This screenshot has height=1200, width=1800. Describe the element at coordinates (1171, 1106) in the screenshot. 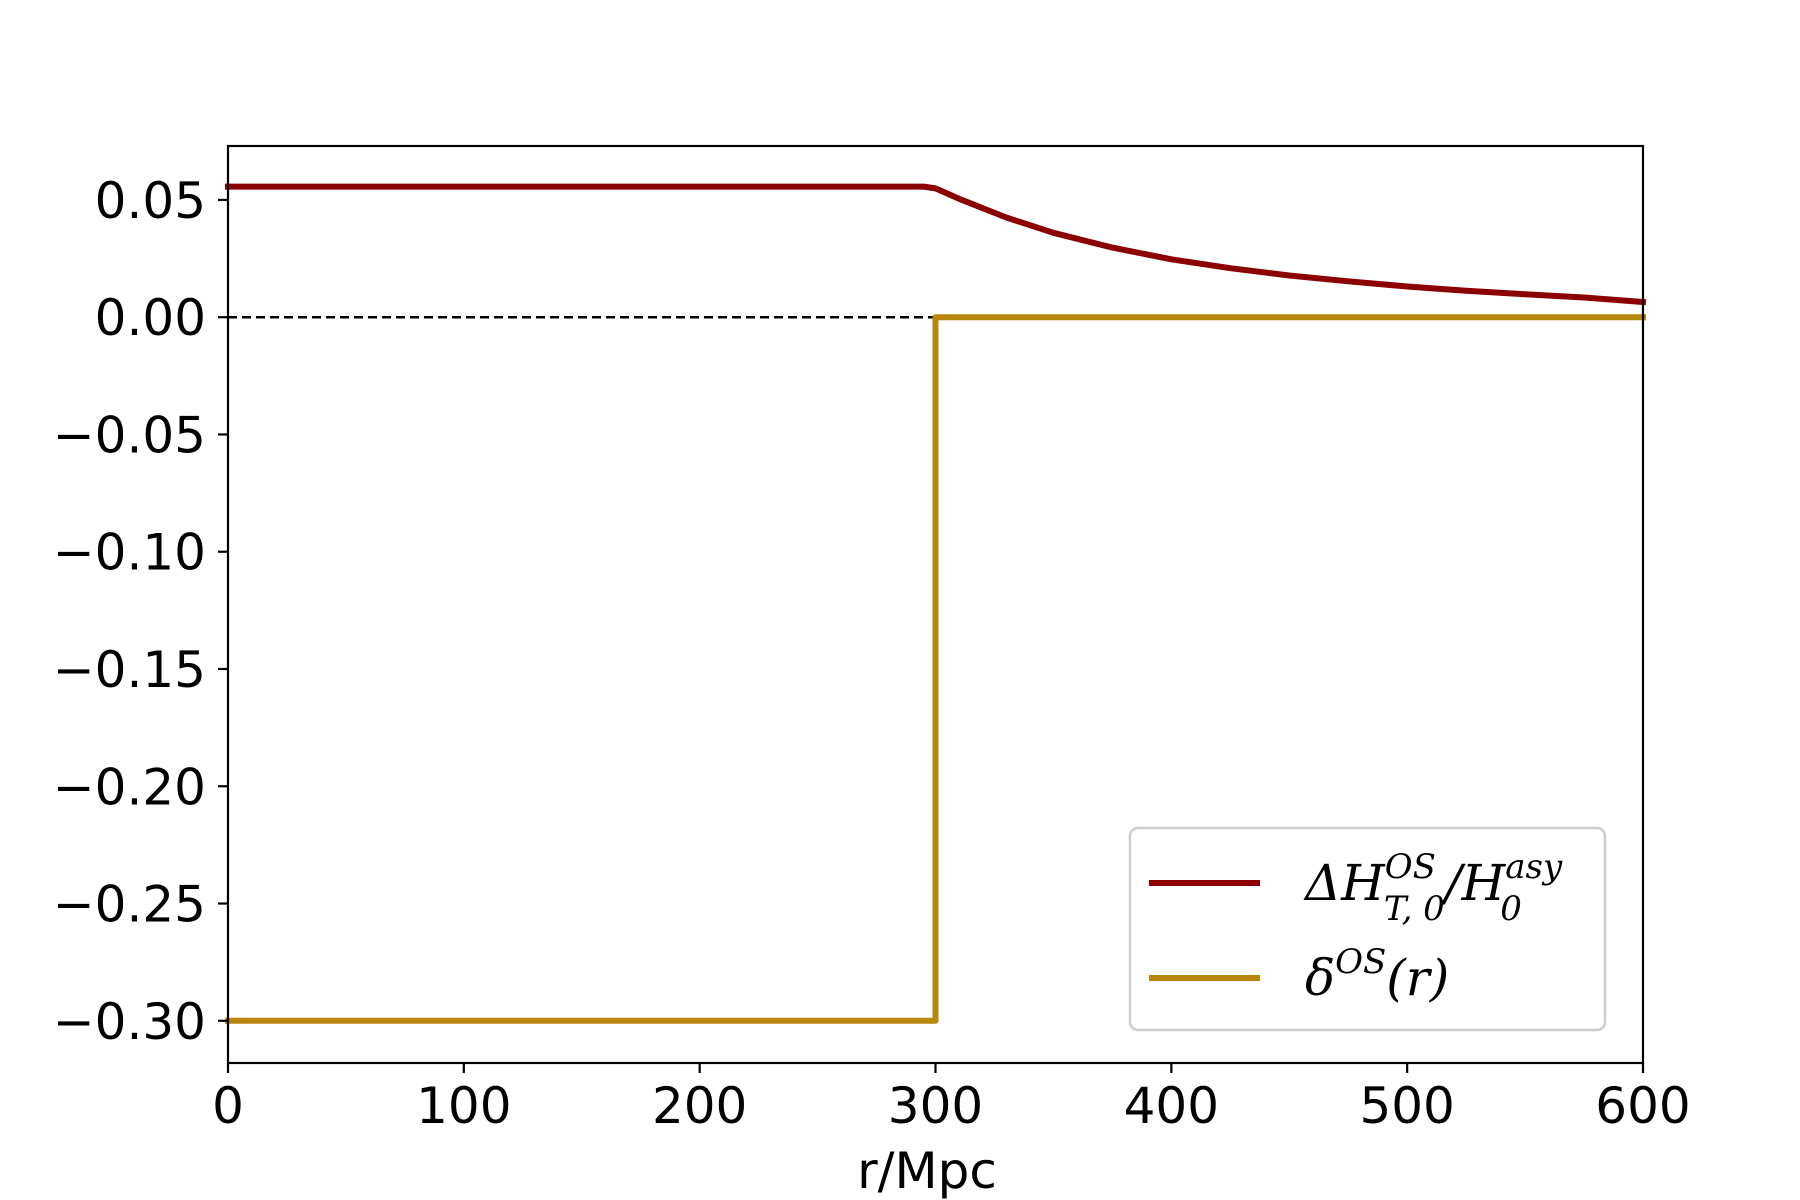

I see `x-tick-label: 400` at that location.